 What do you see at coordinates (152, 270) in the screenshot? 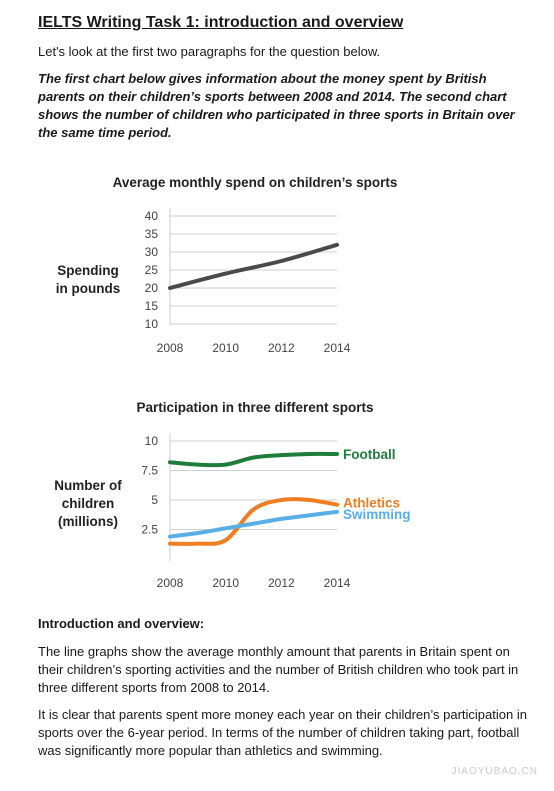
I see `y-tick-label: 25` at bounding box center [152, 270].